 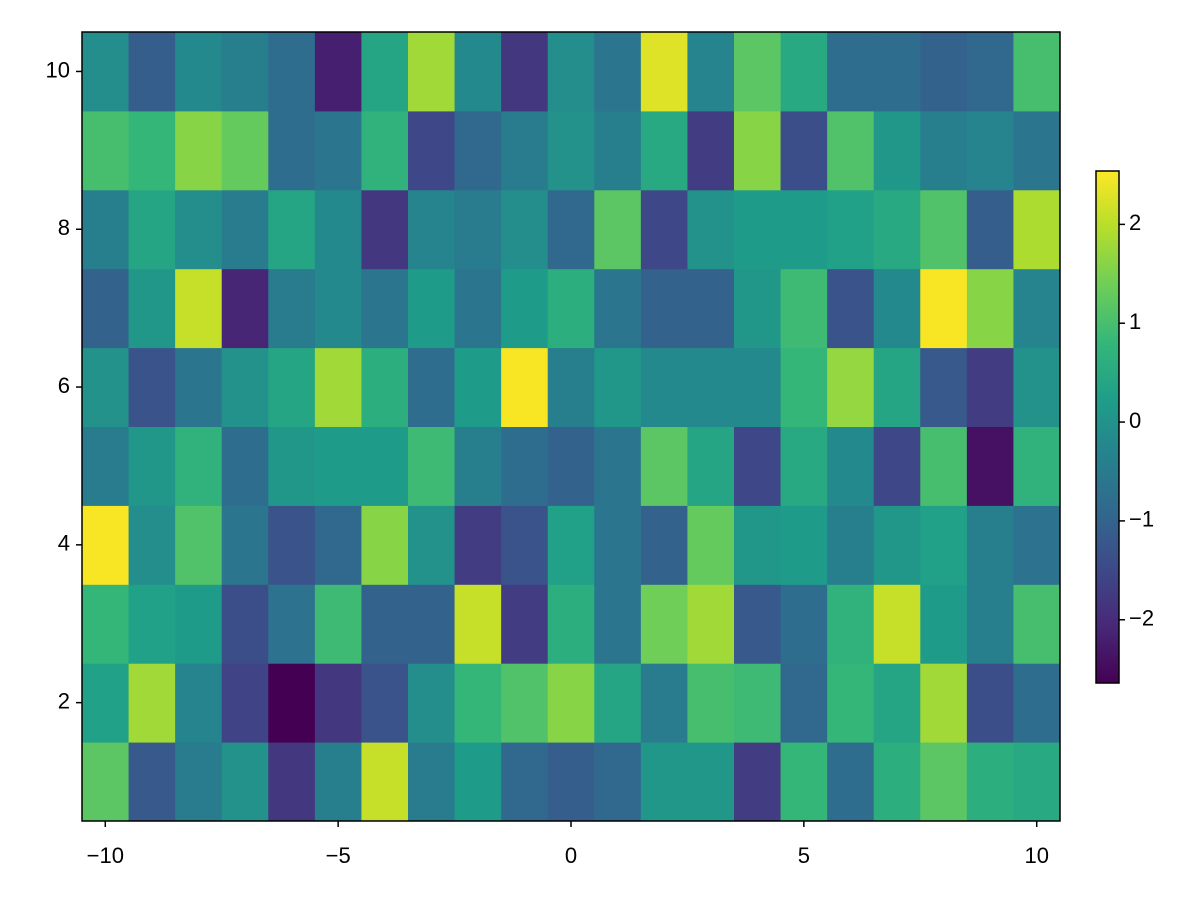 What do you see at coordinates (1036, 855) in the screenshot?
I see `x-tick-label: 10` at bounding box center [1036, 855].